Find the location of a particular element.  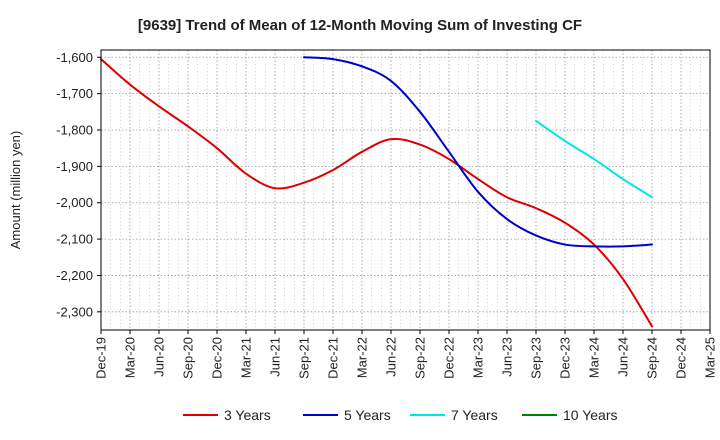

y-tick-label: -2,000 is located at coordinates (74, 202).